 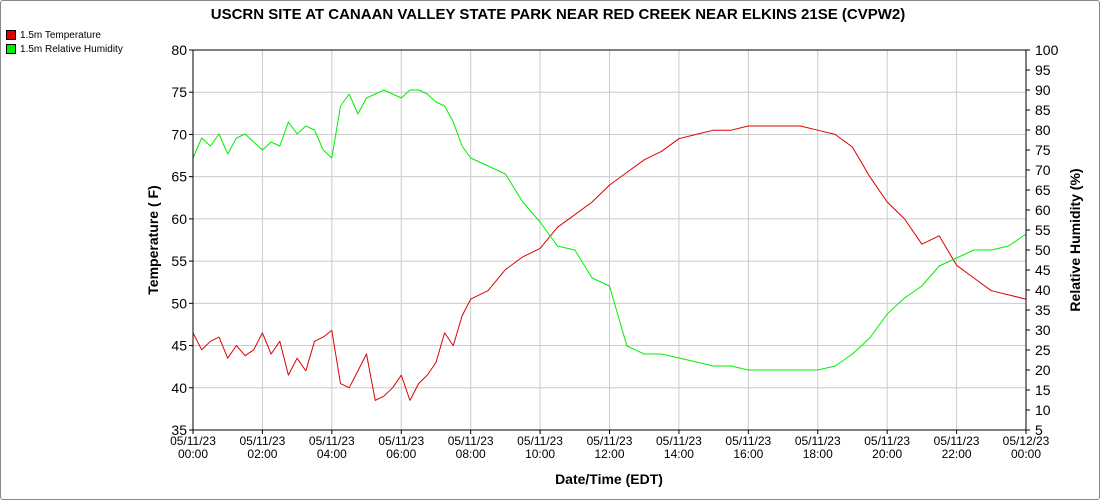 I want to click on y-right-tick-label: 40, so click(x=1043, y=290).